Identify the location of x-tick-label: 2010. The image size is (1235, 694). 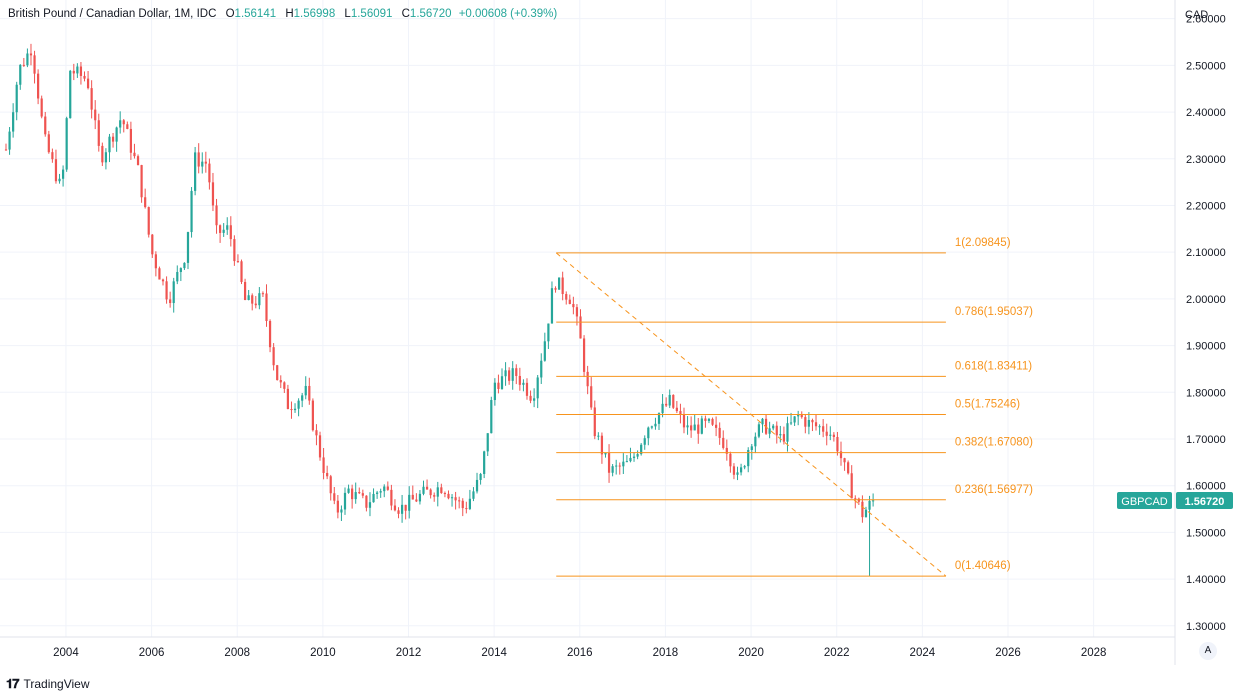
(323, 653).